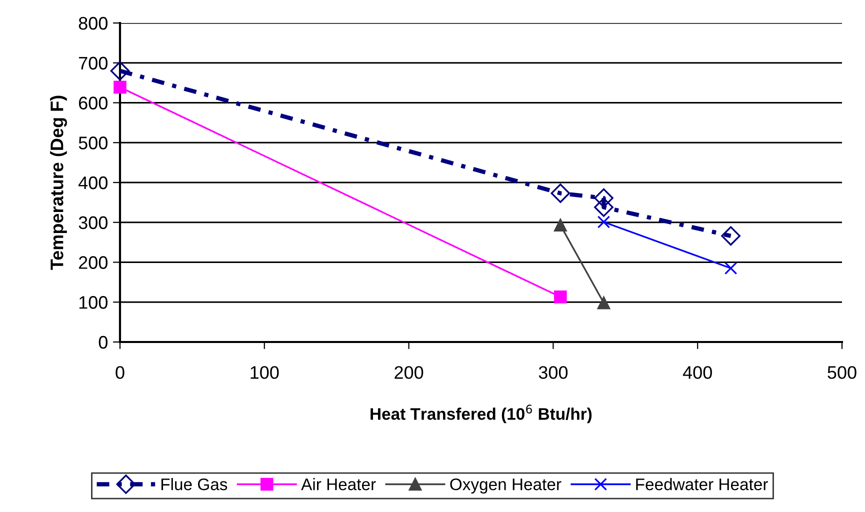  Describe the element at coordinates (93, 143) in the screenshot. I see `y-tick-label: 500` at that location.